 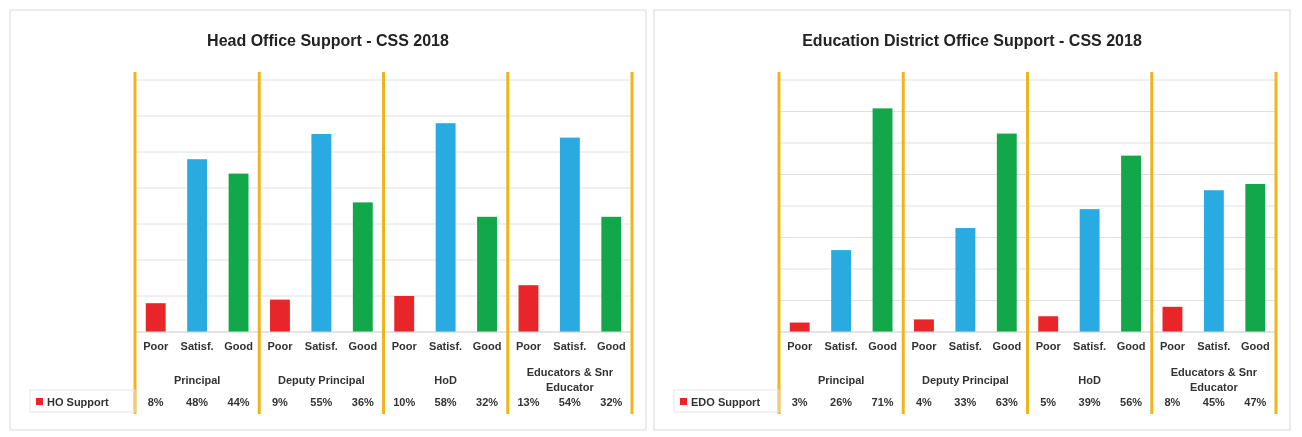 What do you see at coordinates (841, 402) in the screenshot?
I see `data-label: 26%` at bounding box center [841, 402].